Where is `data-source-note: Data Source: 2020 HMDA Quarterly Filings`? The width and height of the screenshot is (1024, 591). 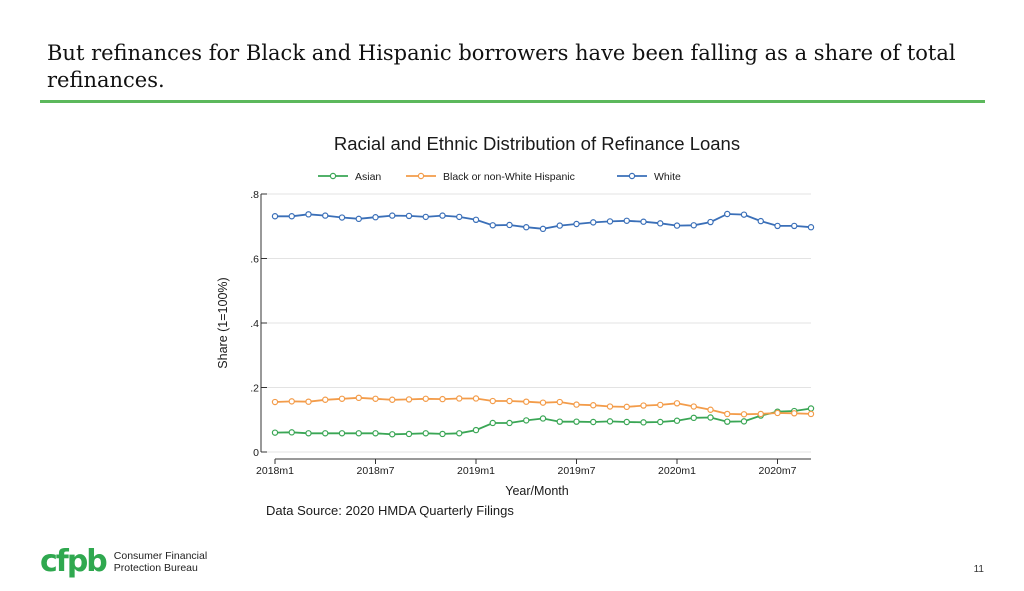
data-source-note: Data Source: 2020 HMDA Quarterly Filings is located at coordinates (390, 510).